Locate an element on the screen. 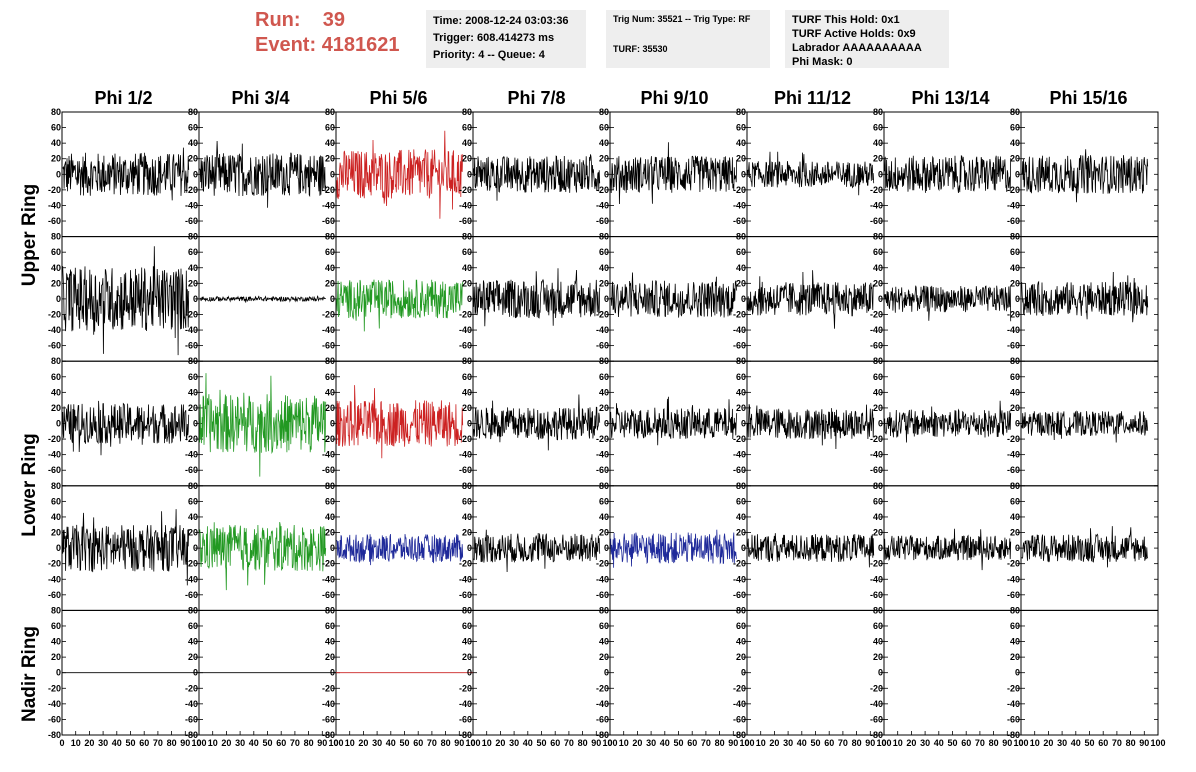 The height and width of the screenshot is (772, 1196). x-tick-label: 90 is located at coordinates (322, 743).